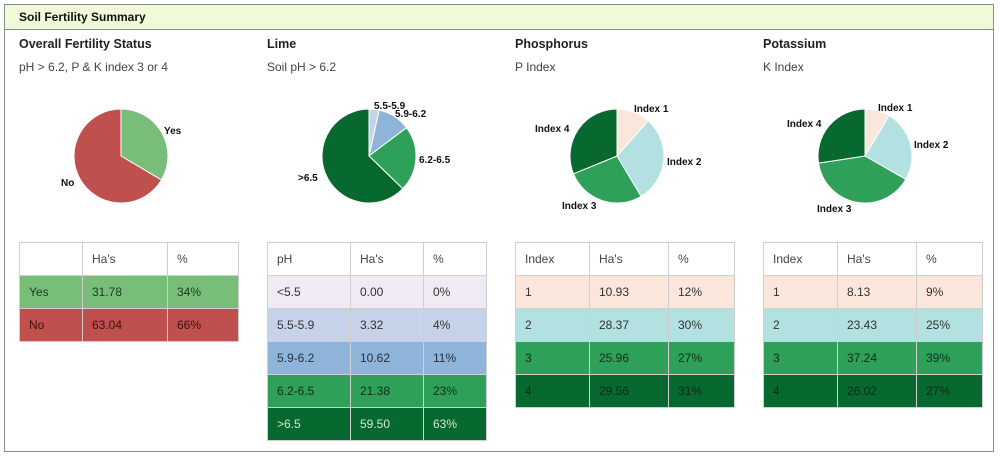 This screenshot has width=1000, height=458. What do you see at coordinates (795, 44) in the screenshot?
I see `panel-title: Potassium` at bounding box center [795, 44].